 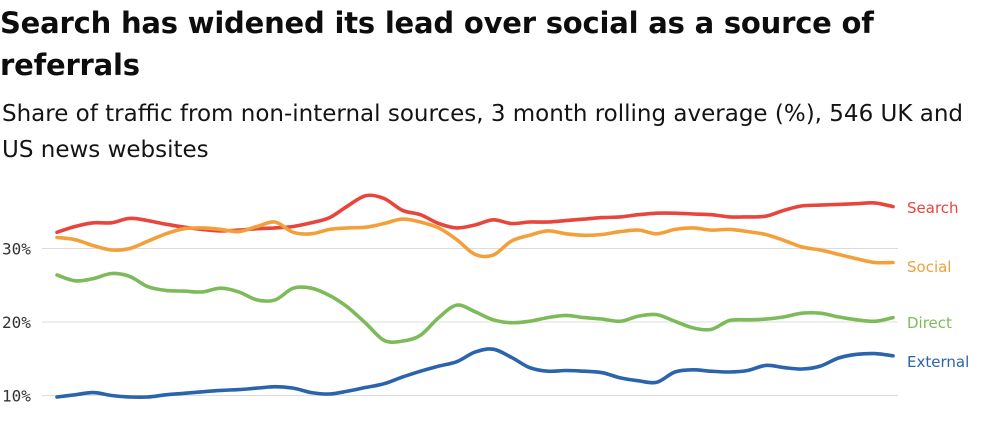 I want to click on series-label-social: Social, so click(x=929, y=267).